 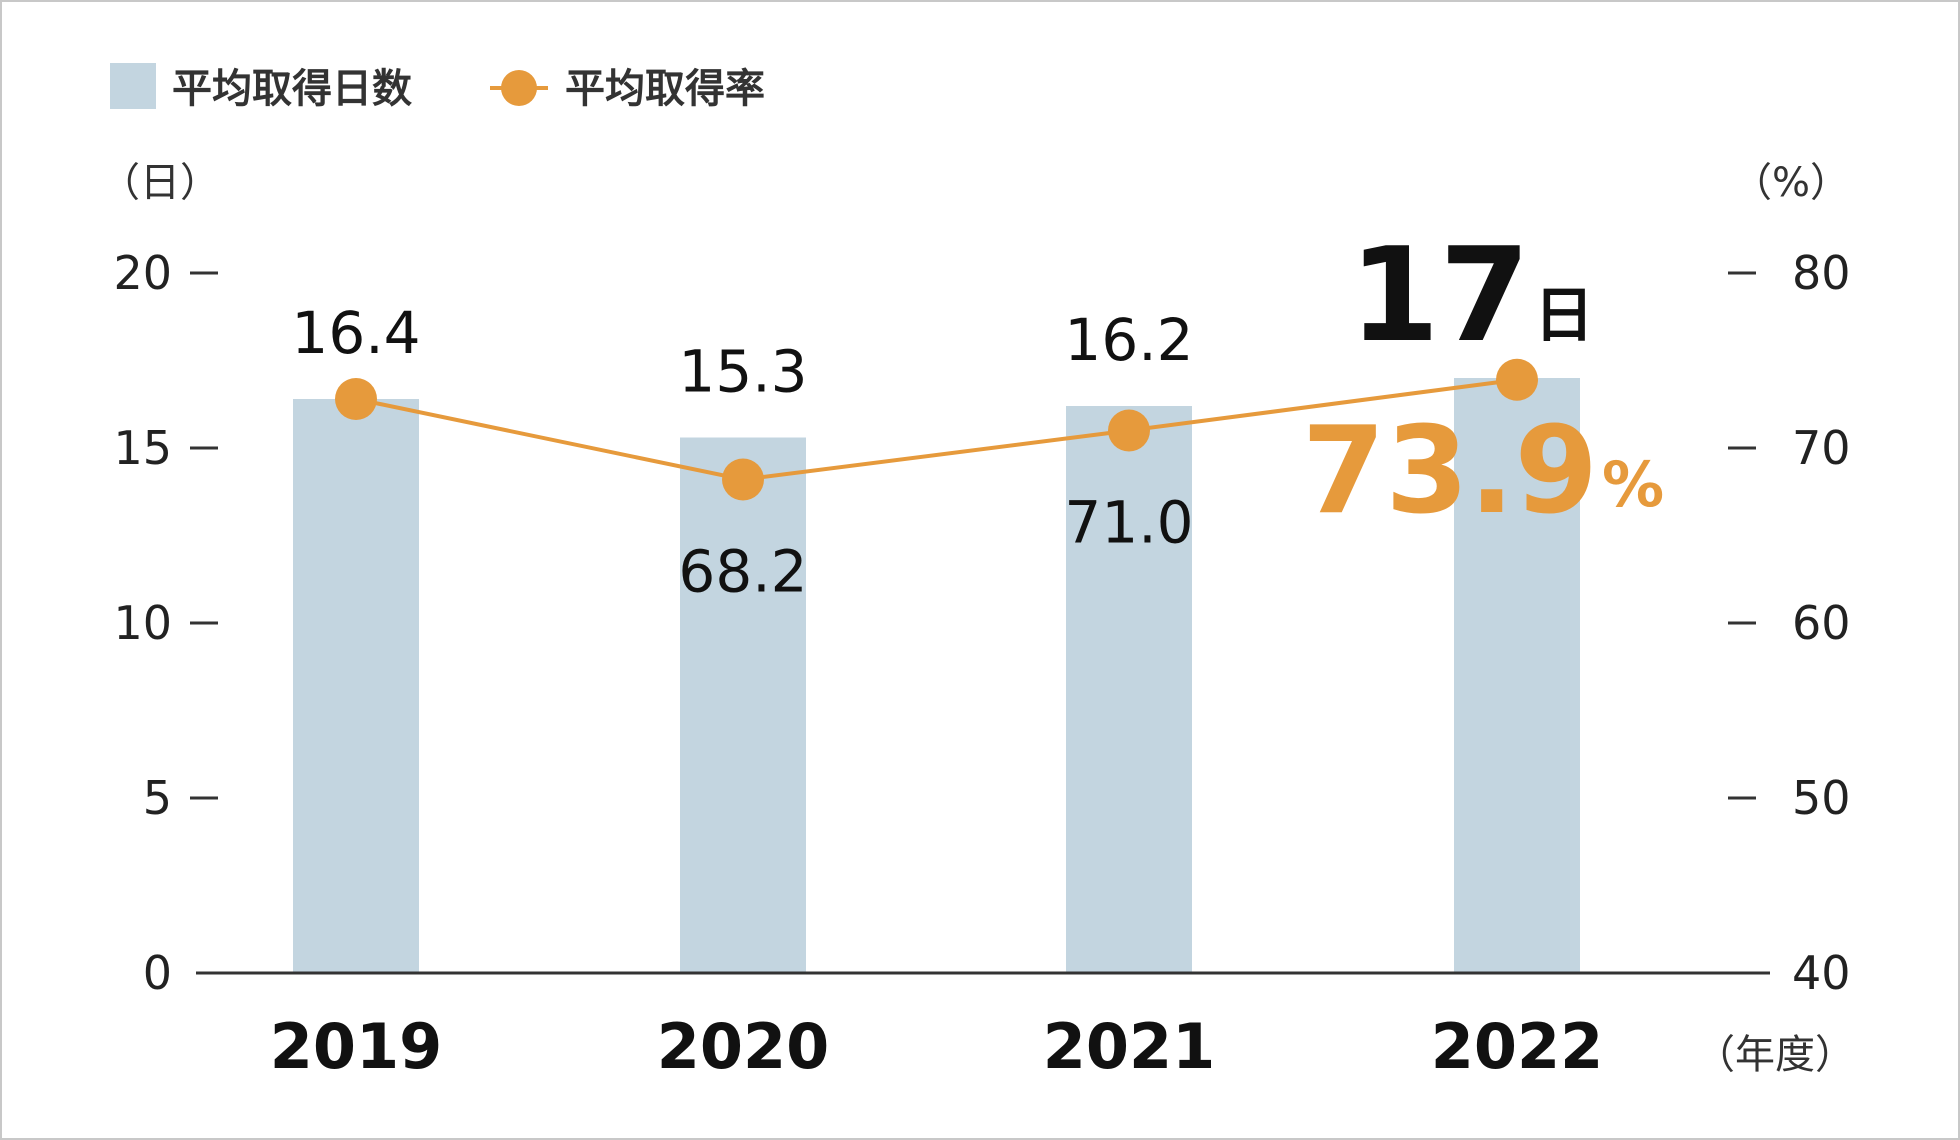 What do you see at coordinates (665, 89) in the screenshot?
I see `legend-line-label: 平均取得率` at bounding box center [665, 89].